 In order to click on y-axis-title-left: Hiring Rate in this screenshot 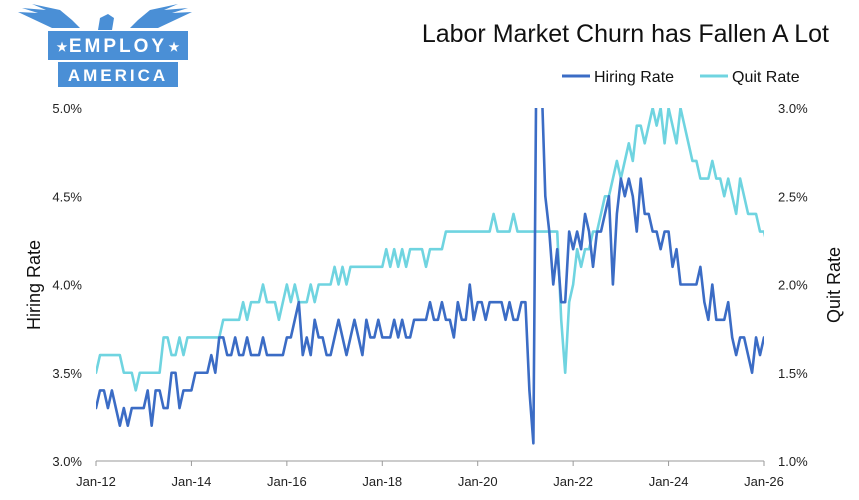, I will do `click(34, 285)`.